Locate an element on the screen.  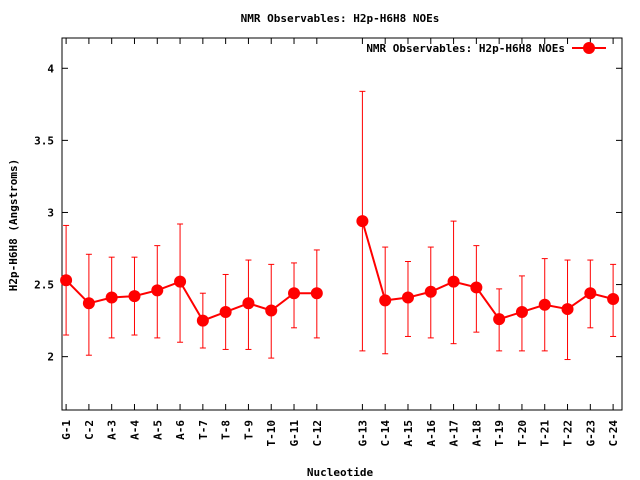
x-tick-label: A-4 is located at coordinates (134, 430).